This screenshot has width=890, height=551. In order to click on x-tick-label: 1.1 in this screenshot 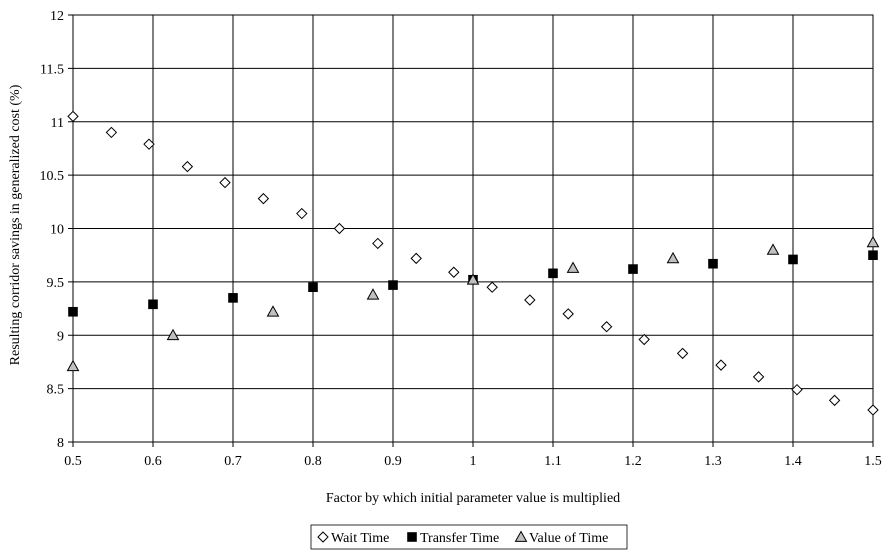, I will do `click(553, 461)`.